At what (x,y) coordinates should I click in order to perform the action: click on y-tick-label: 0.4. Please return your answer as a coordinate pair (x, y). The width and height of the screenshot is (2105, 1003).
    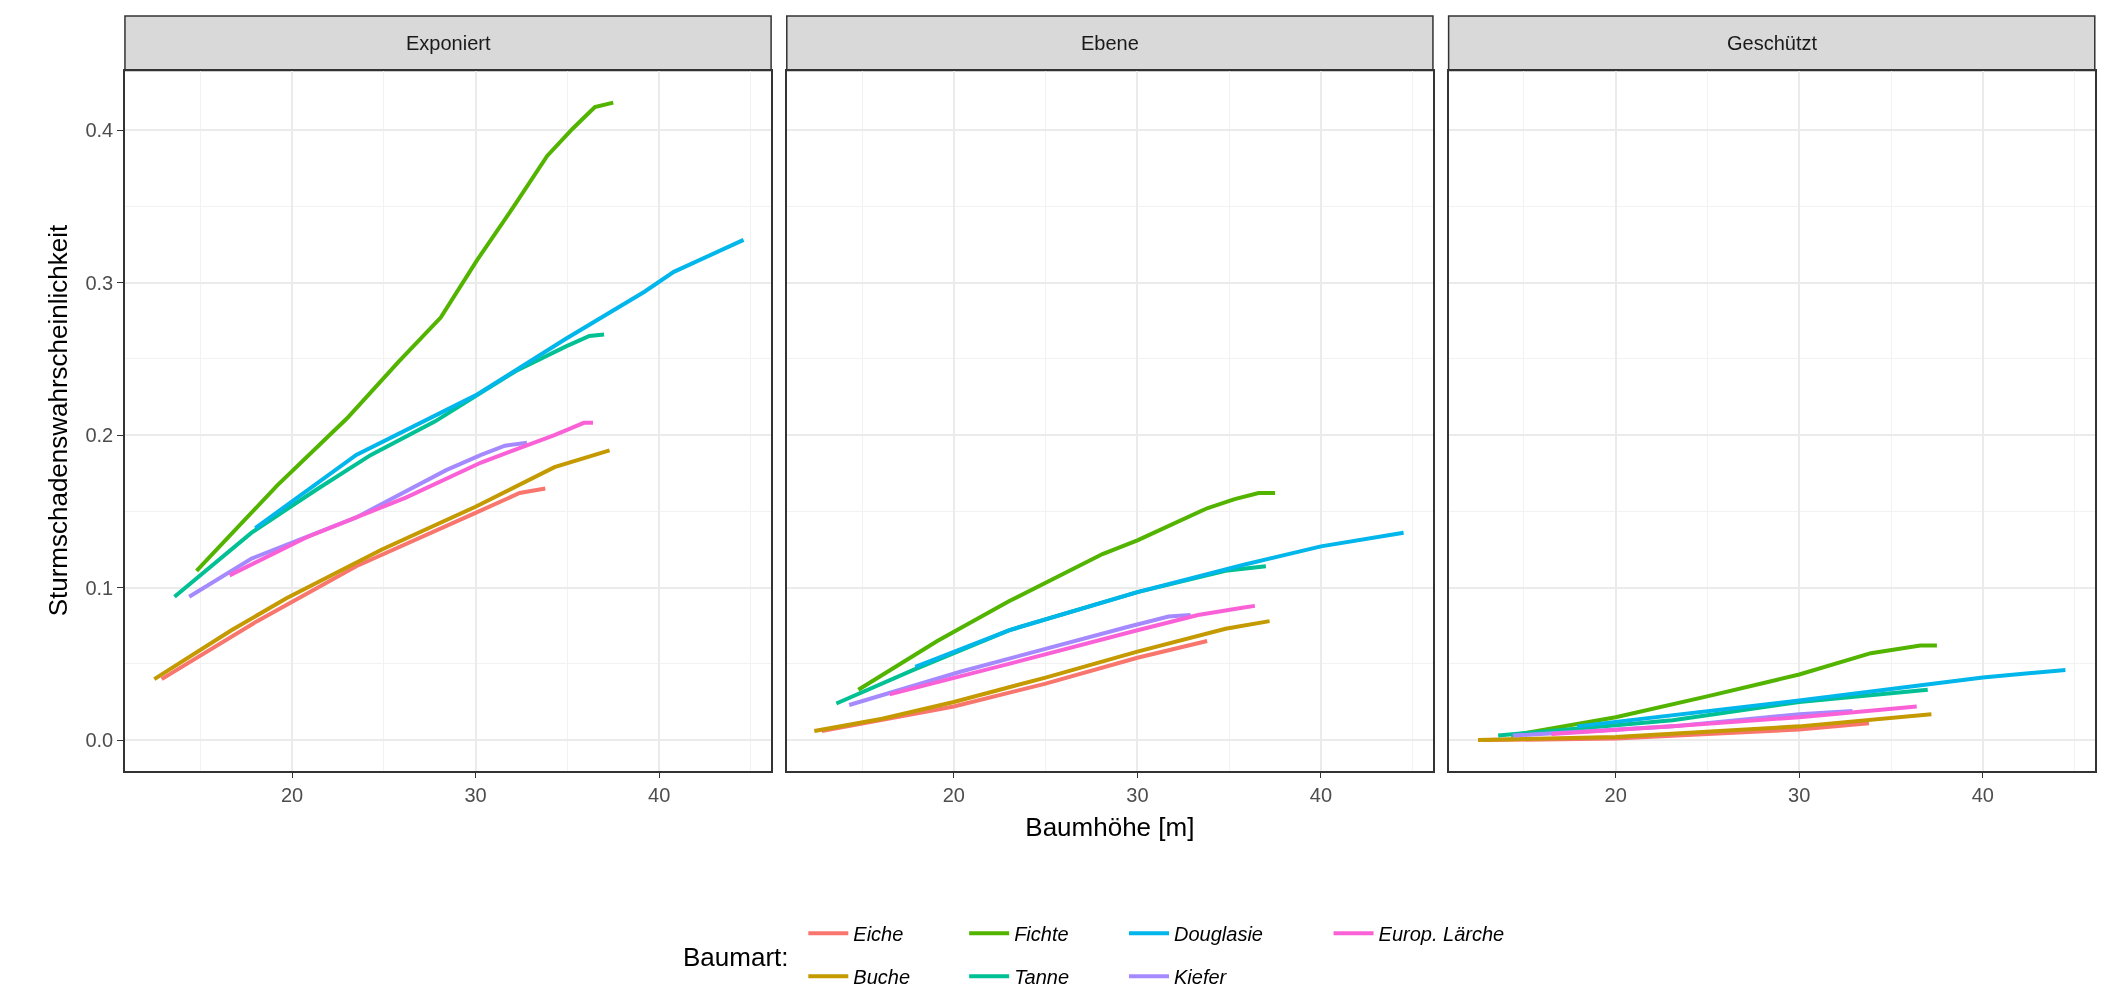
    Looking at the image, I should click on (99, 130).